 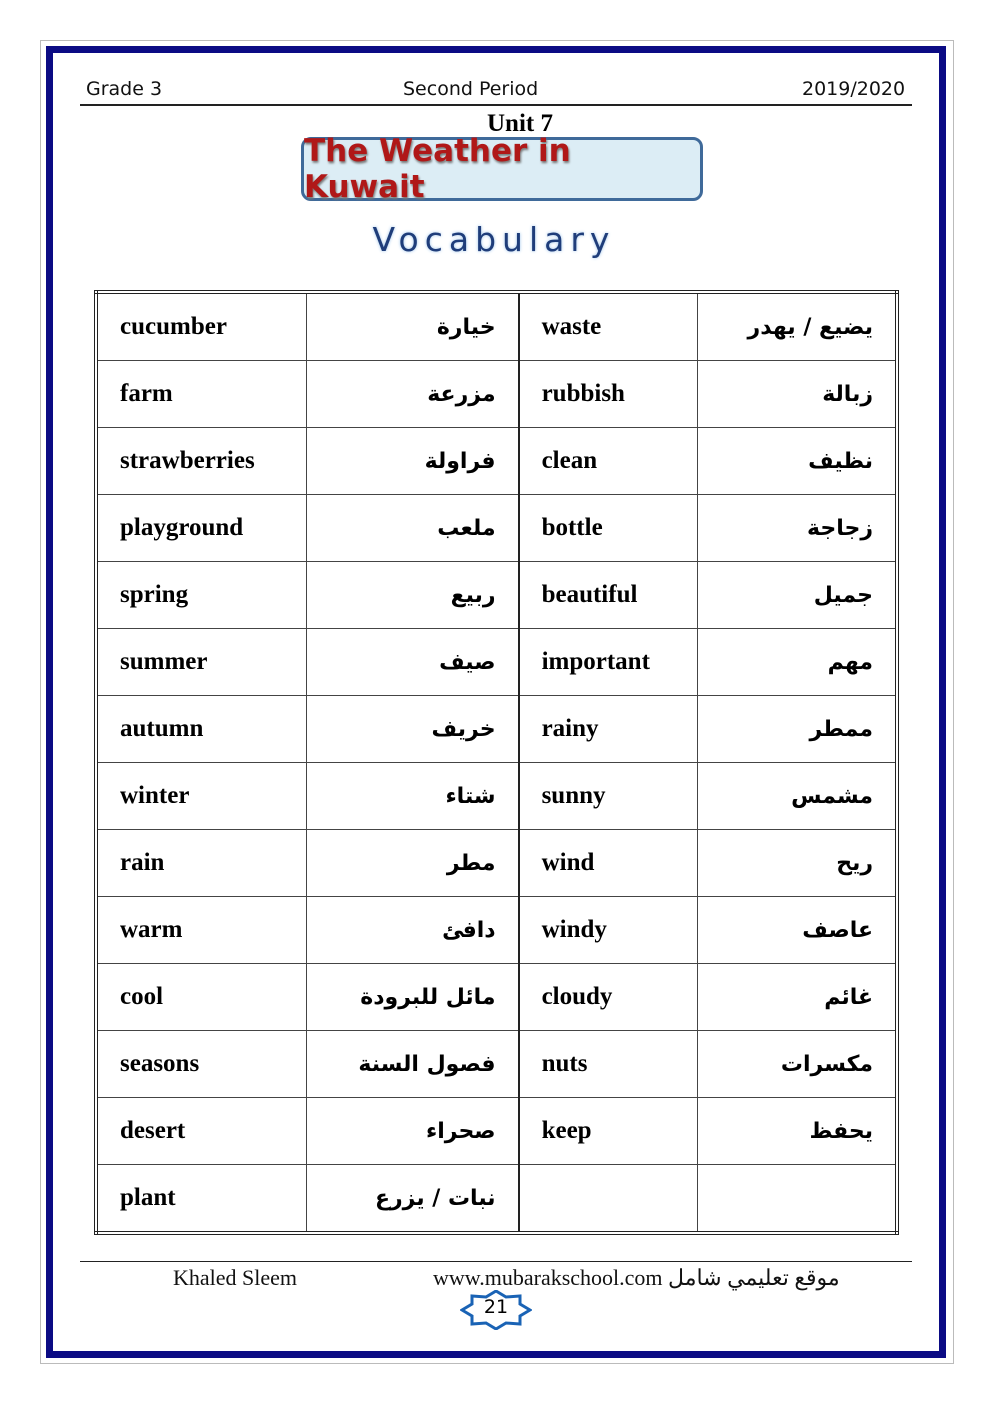 What do you see at coordinates (201, 1064) in the screenshot?
I see `english-word: seasons` at bounding box center [201, 1064].